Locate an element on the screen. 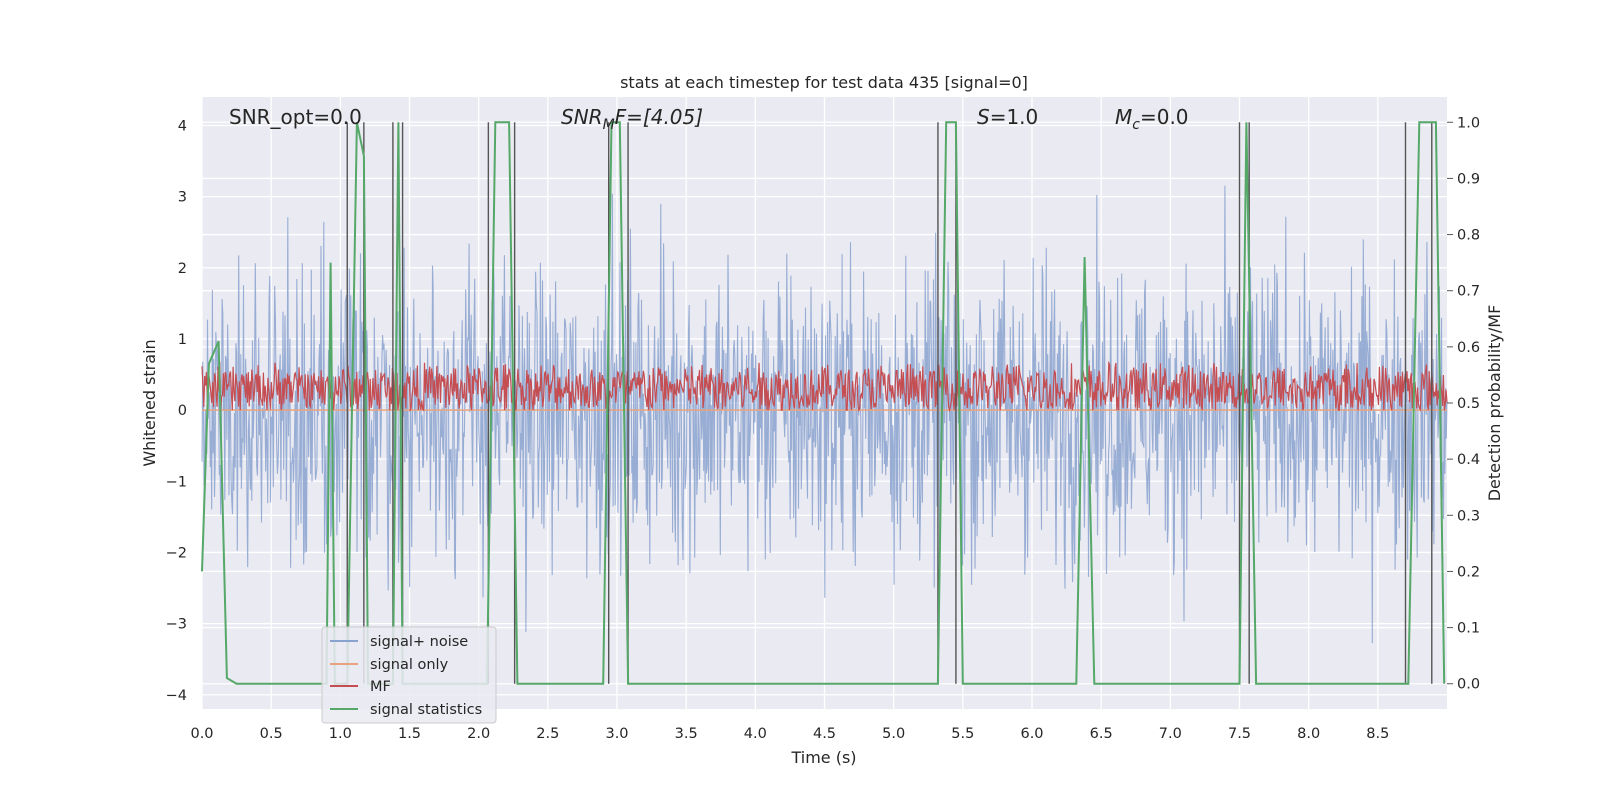  y-left-tick-label: −2 is located at coordinates (176, 553).